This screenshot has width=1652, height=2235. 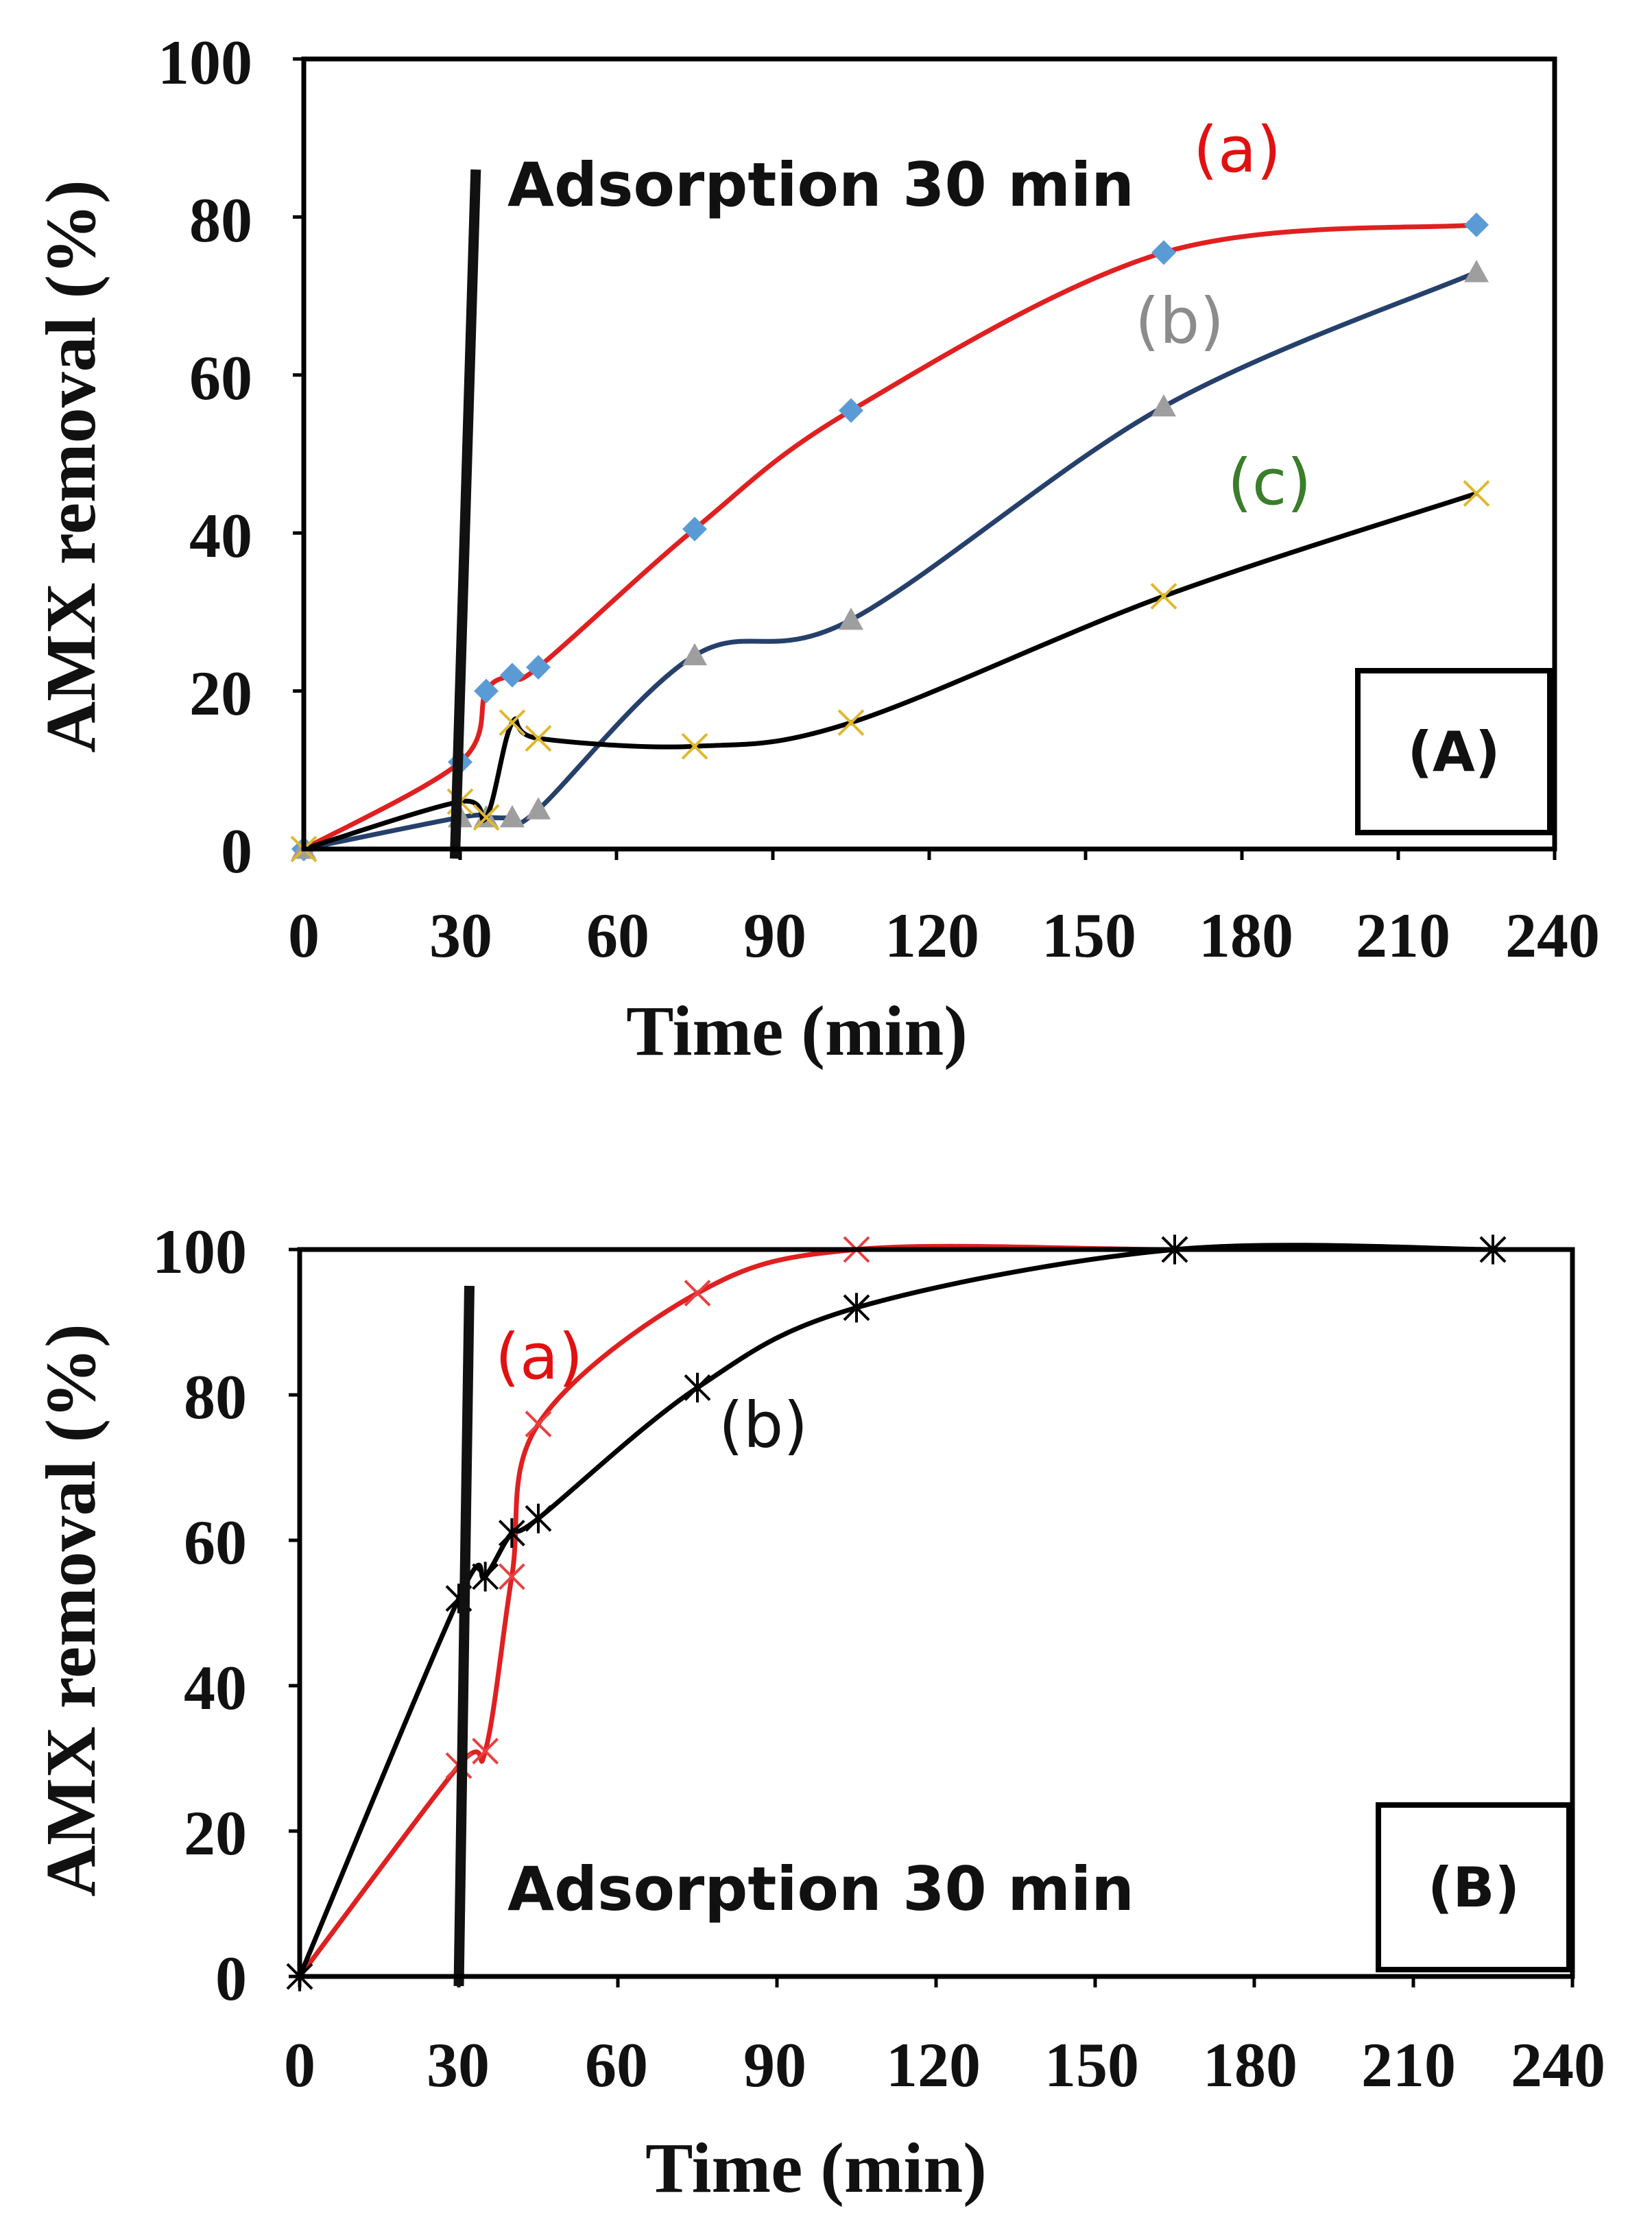 I want to click on panel-label: (B), so click(x=1474, y=1888).